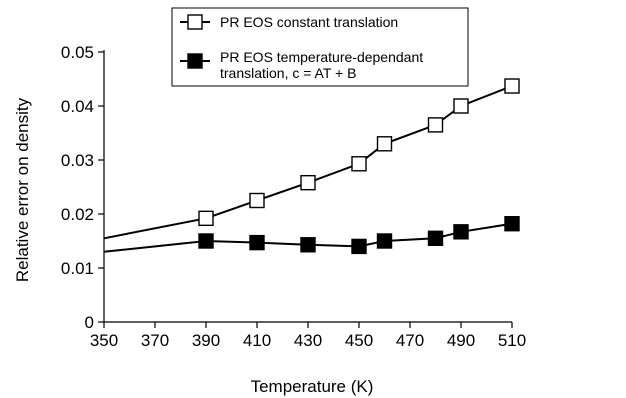  Describe the element at coordinates (410, 340) in the screenshot. I see `x-tick-label: 470` at that location.